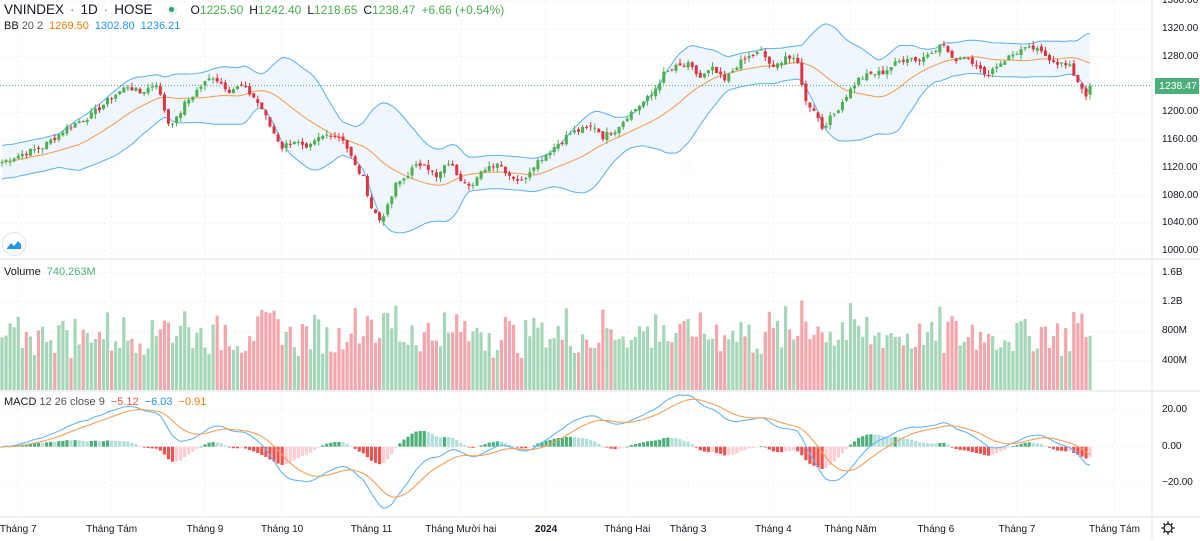 This screenshot has width=1200, height=541. Describe the element at coordinates (32, 26) in the screenshot. I see `bb-params: 20 2` at that location.